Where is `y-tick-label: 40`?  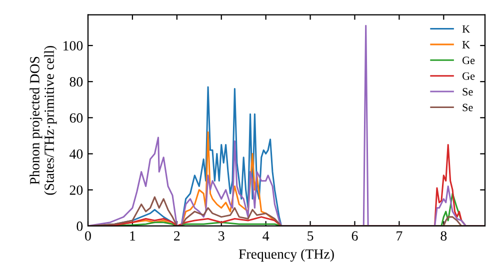
y-tick-label: 40 is located at coordinates (76, 154).